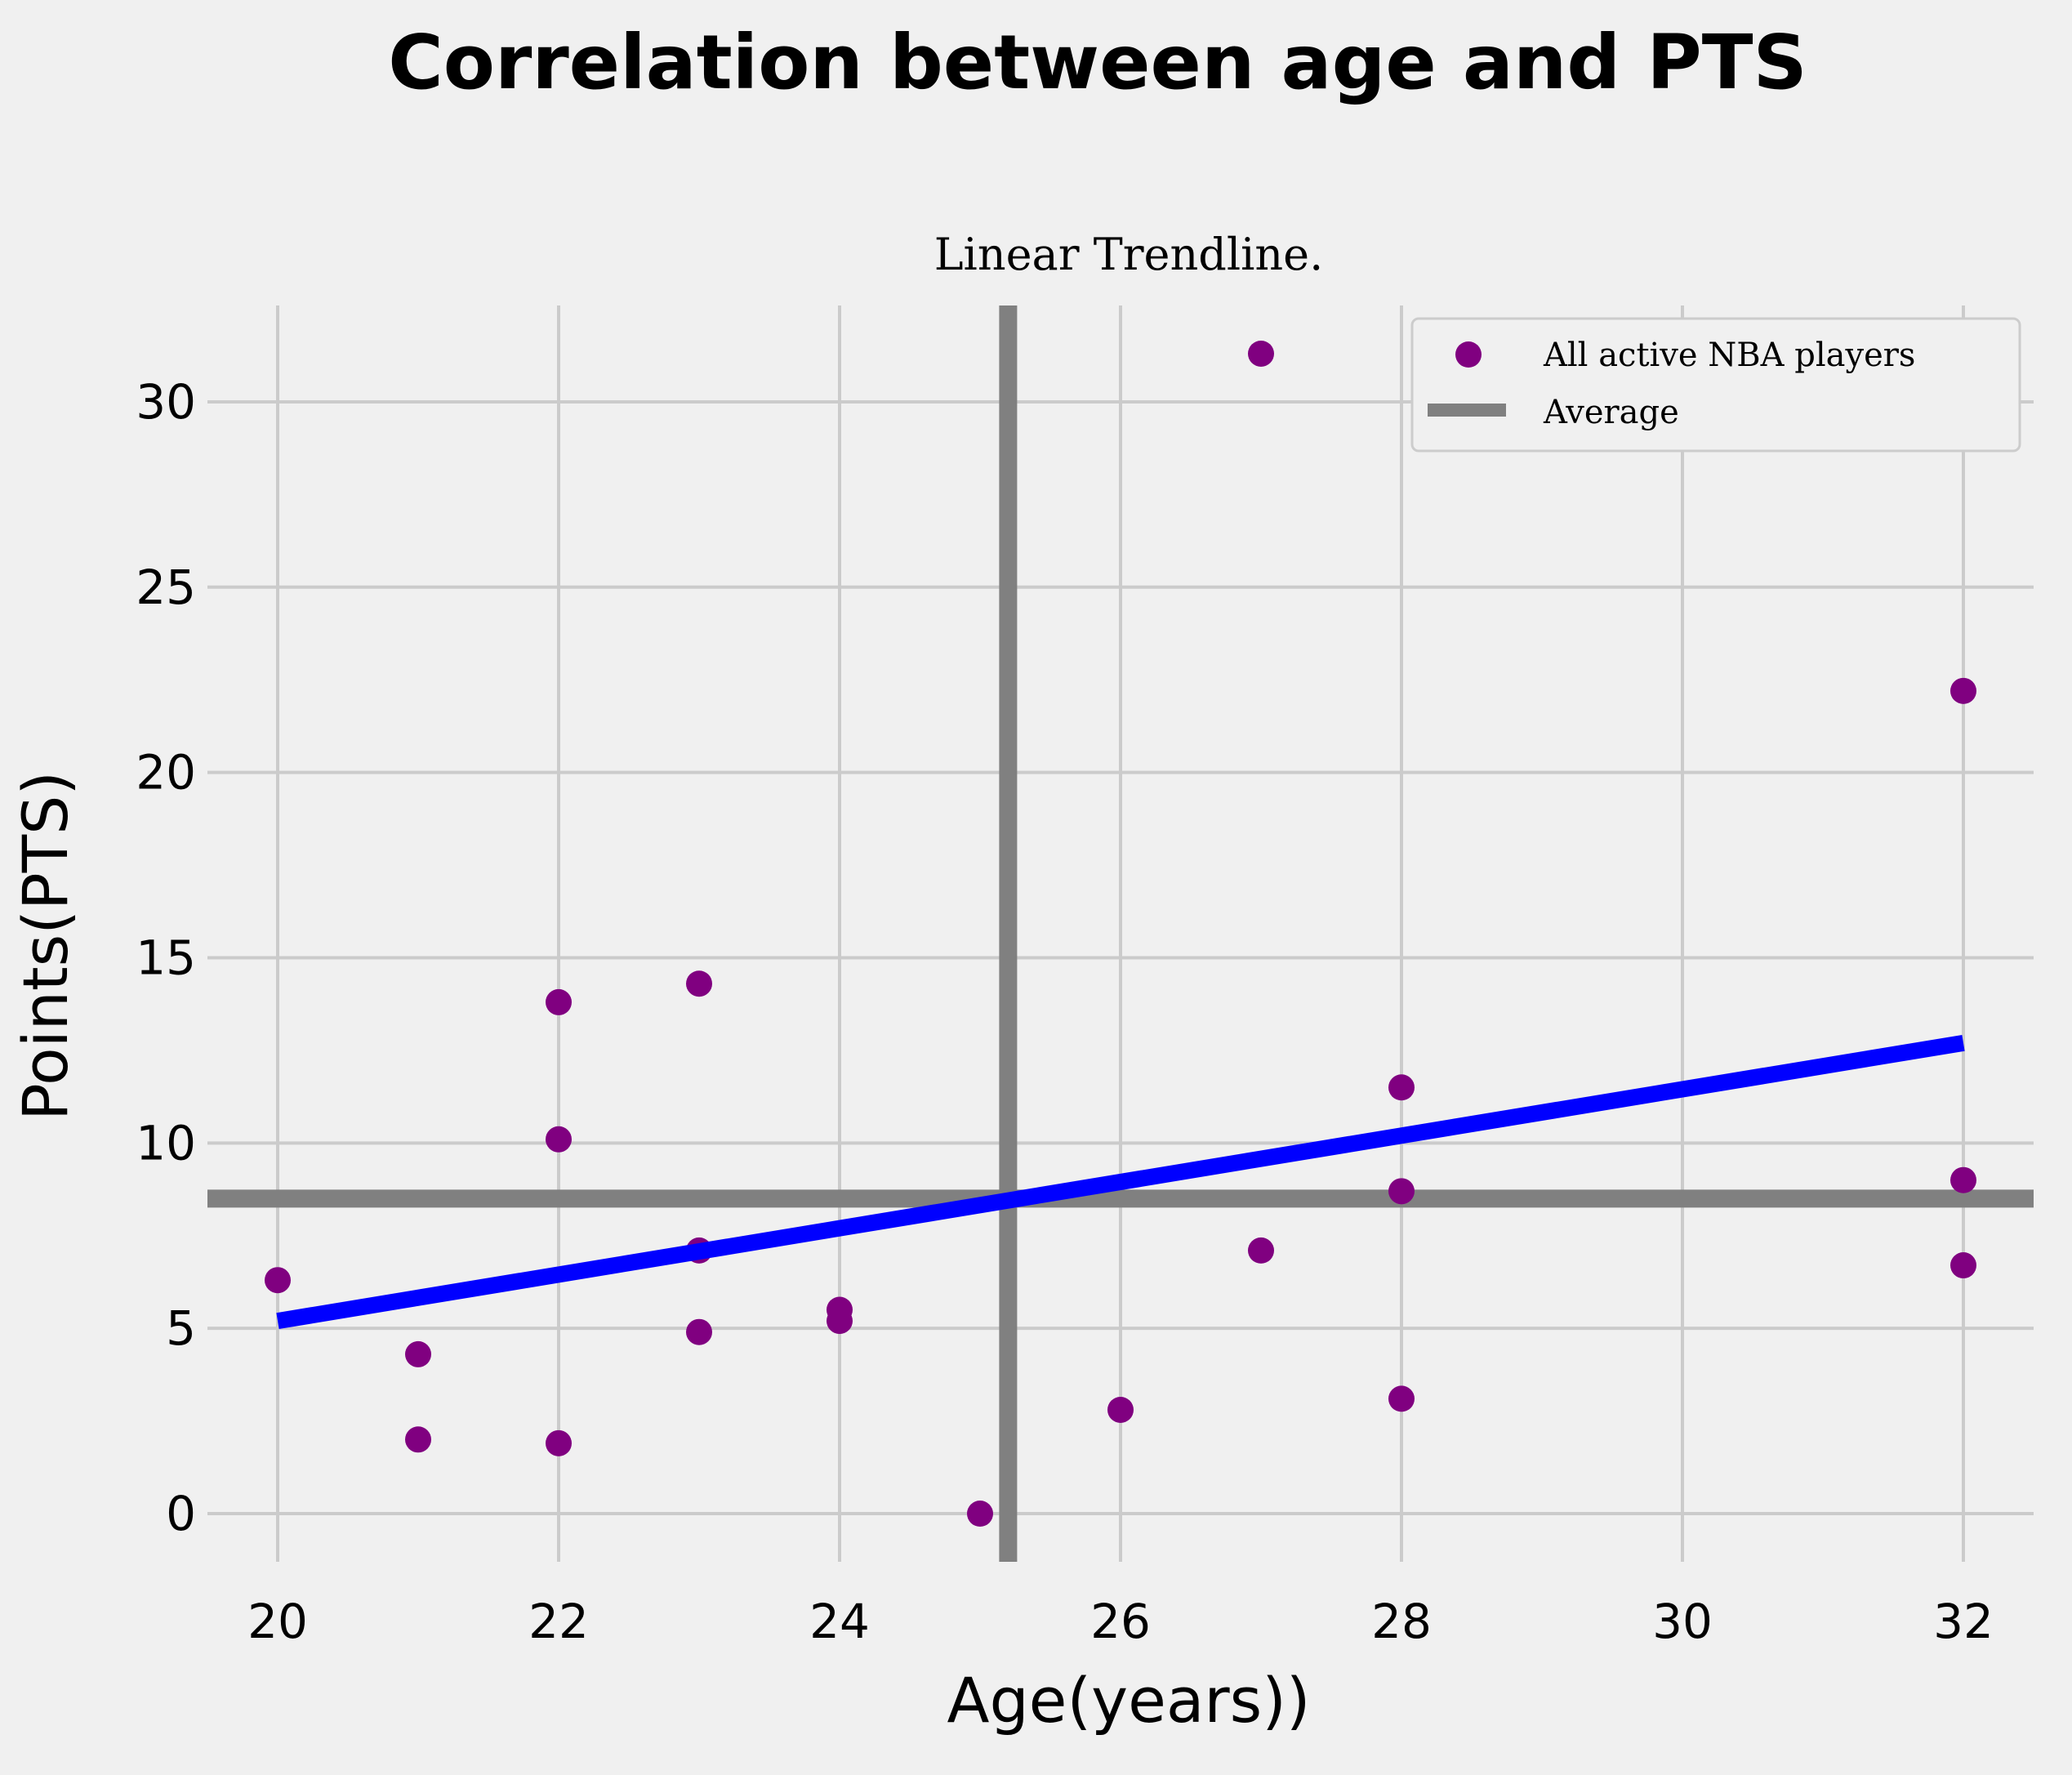 The width and height of the screenshot is (2072, 1775). I want to click on x-tick-label: 24, so click(839, 1621).